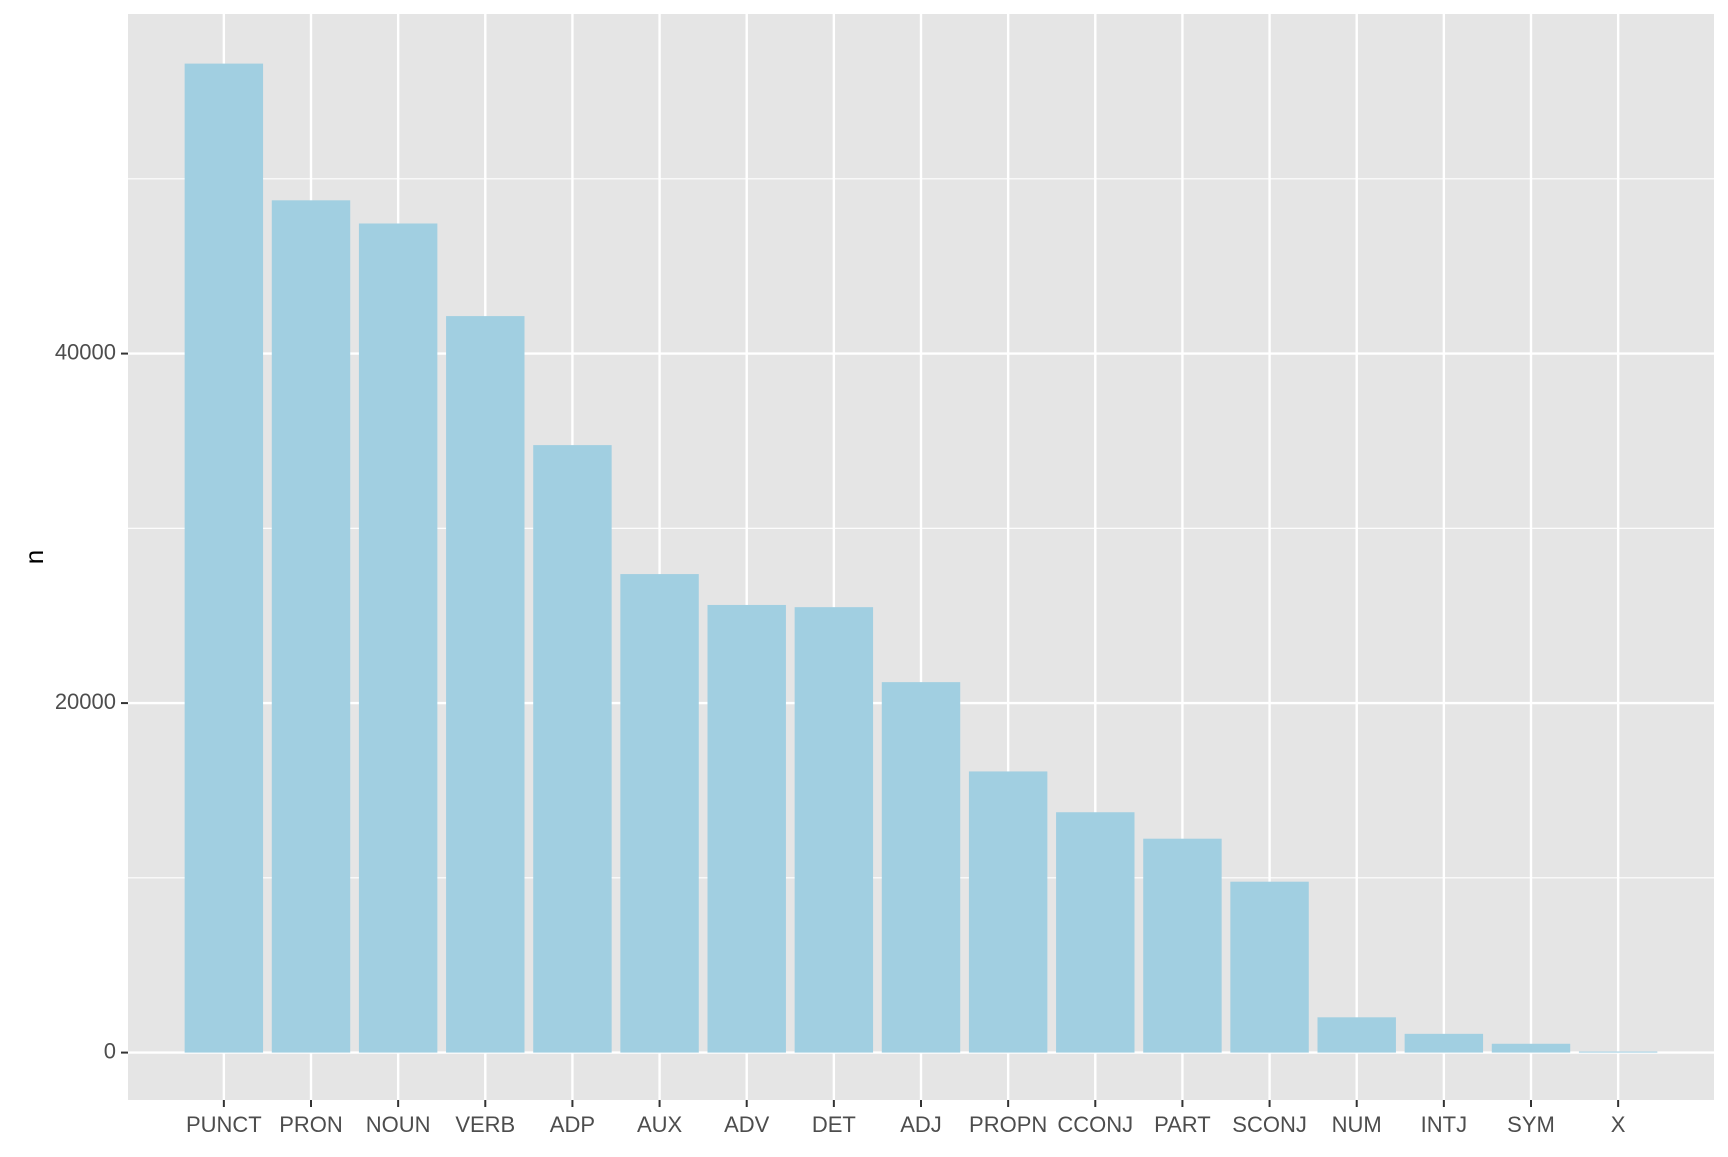  I want to click on x-tick-label: NUM, so click(1357, 1124).